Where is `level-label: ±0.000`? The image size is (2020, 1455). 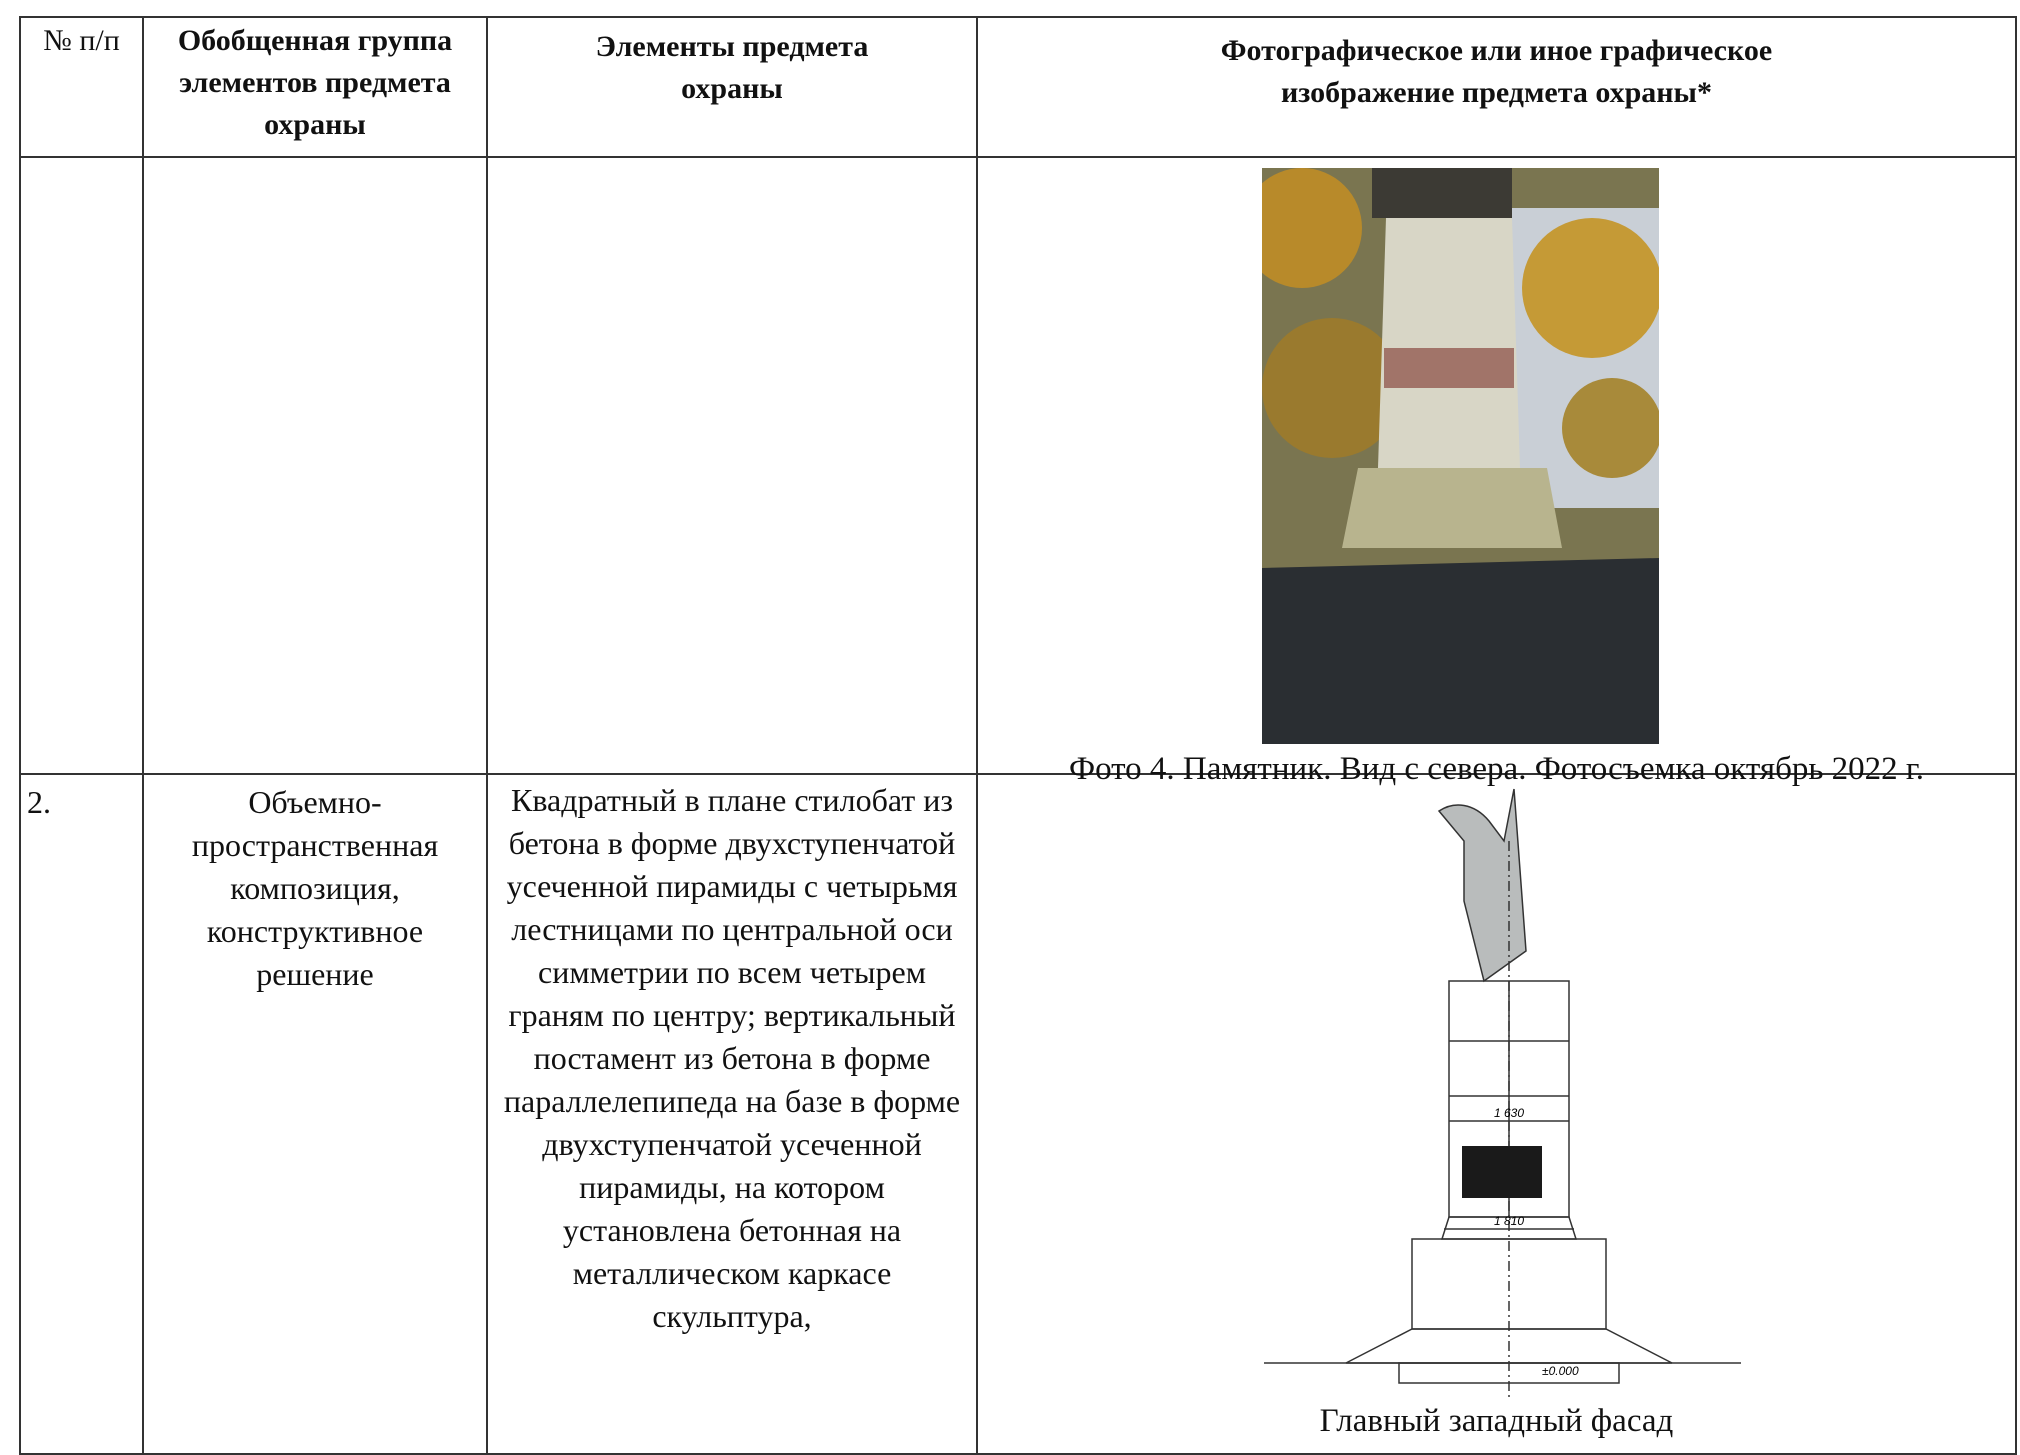 level-label: ±0.000 is located at coordinates (1560, 1371).